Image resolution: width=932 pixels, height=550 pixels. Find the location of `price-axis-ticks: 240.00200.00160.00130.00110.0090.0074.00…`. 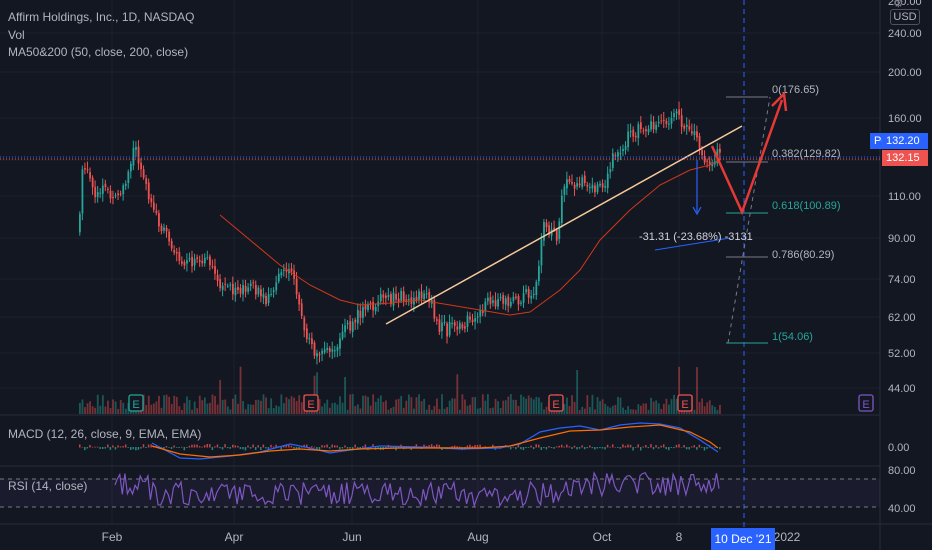

price-axis-ticks: 240.00200.00160.00130.00110.0090.0074.00… is located at coordinates (905, 211).